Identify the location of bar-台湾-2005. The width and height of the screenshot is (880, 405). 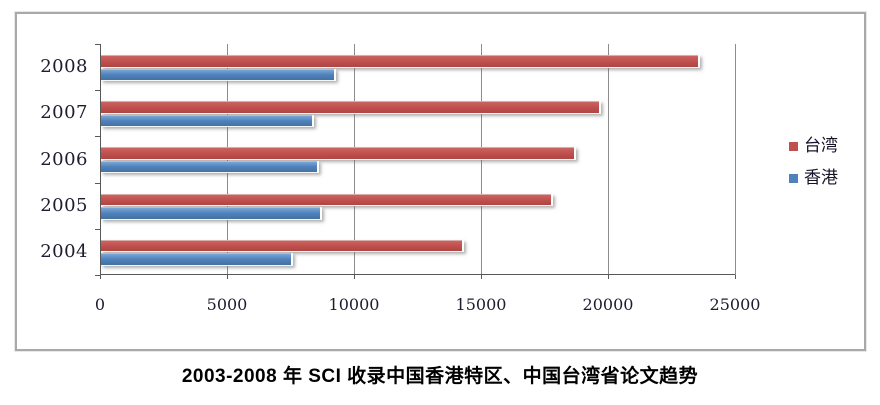
(327, 200).